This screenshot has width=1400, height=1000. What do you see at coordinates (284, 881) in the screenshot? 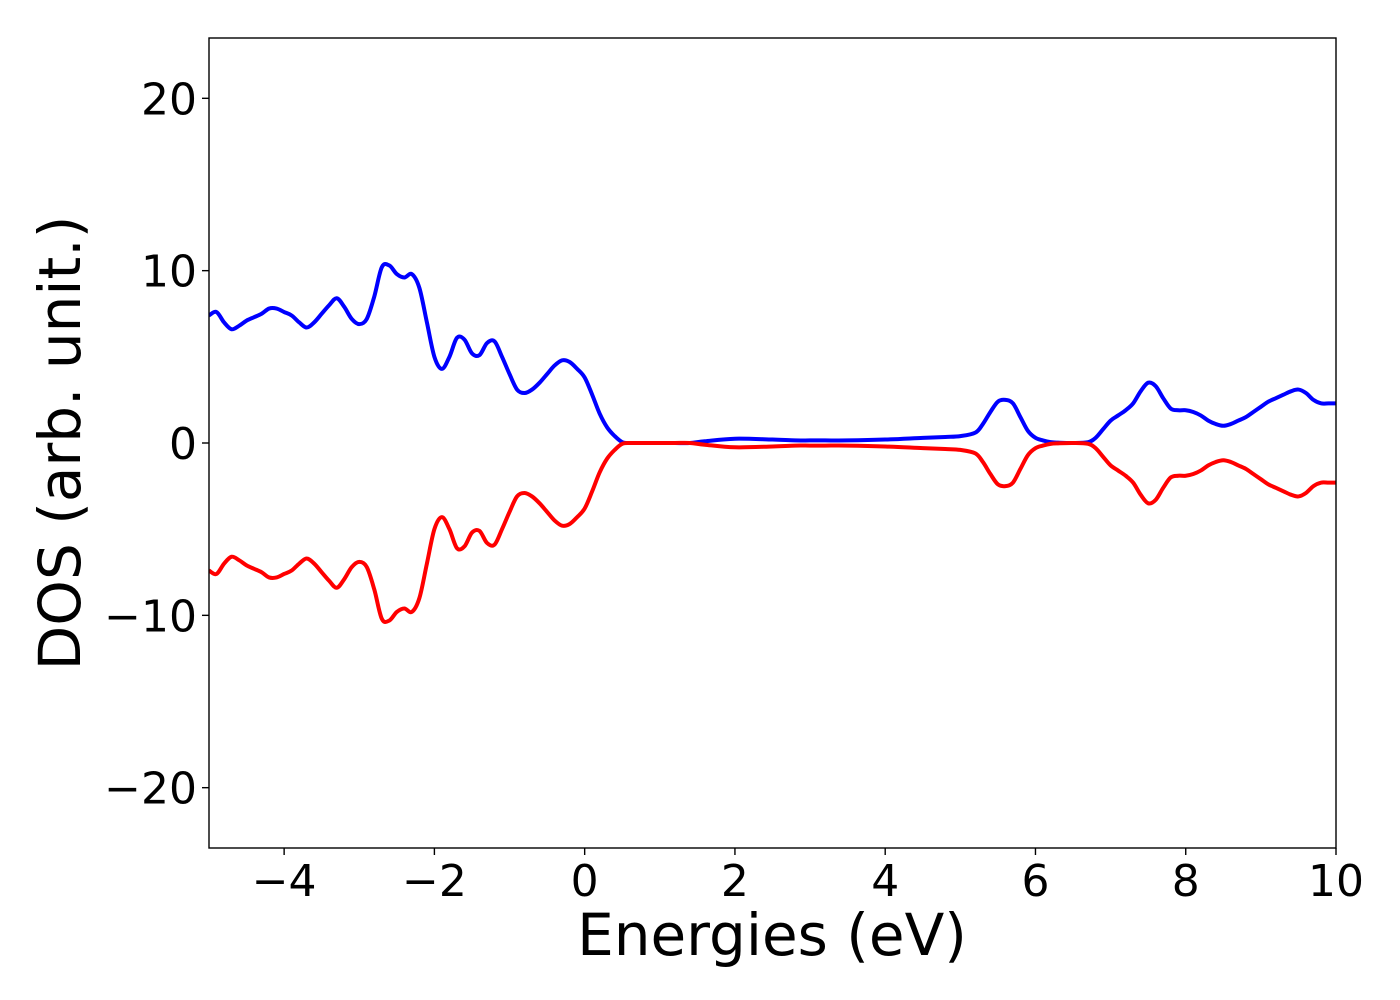
I see `x-tick-label: −4` at bounding box center [284, 881].